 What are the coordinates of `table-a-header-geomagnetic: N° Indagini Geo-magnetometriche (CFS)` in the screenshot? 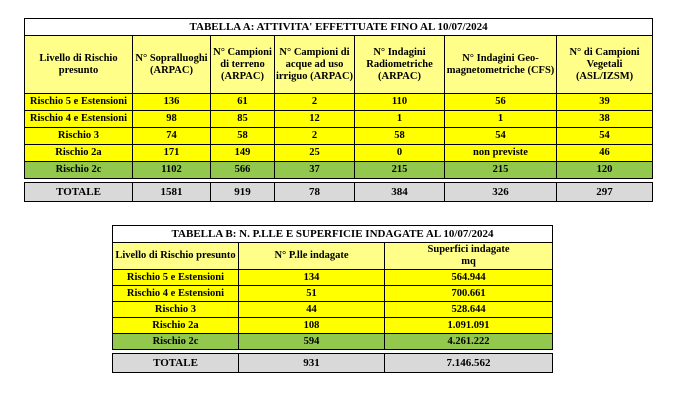 It's located at (500, 64).